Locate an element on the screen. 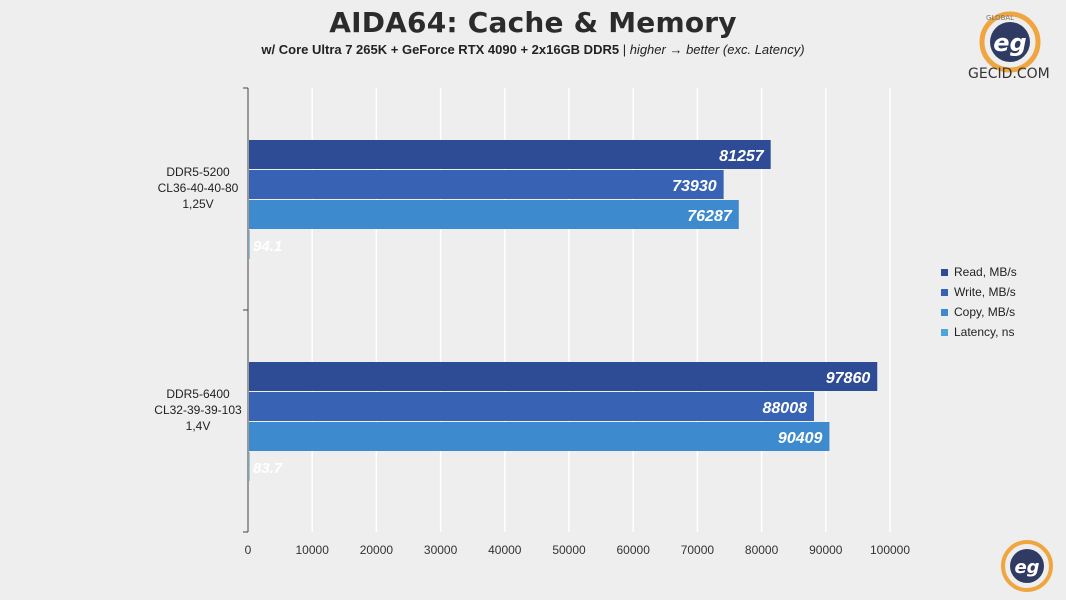 This screenshot has width=1066, height=600. legend-item: Write, MB/s is located at coordinates (979, 292).